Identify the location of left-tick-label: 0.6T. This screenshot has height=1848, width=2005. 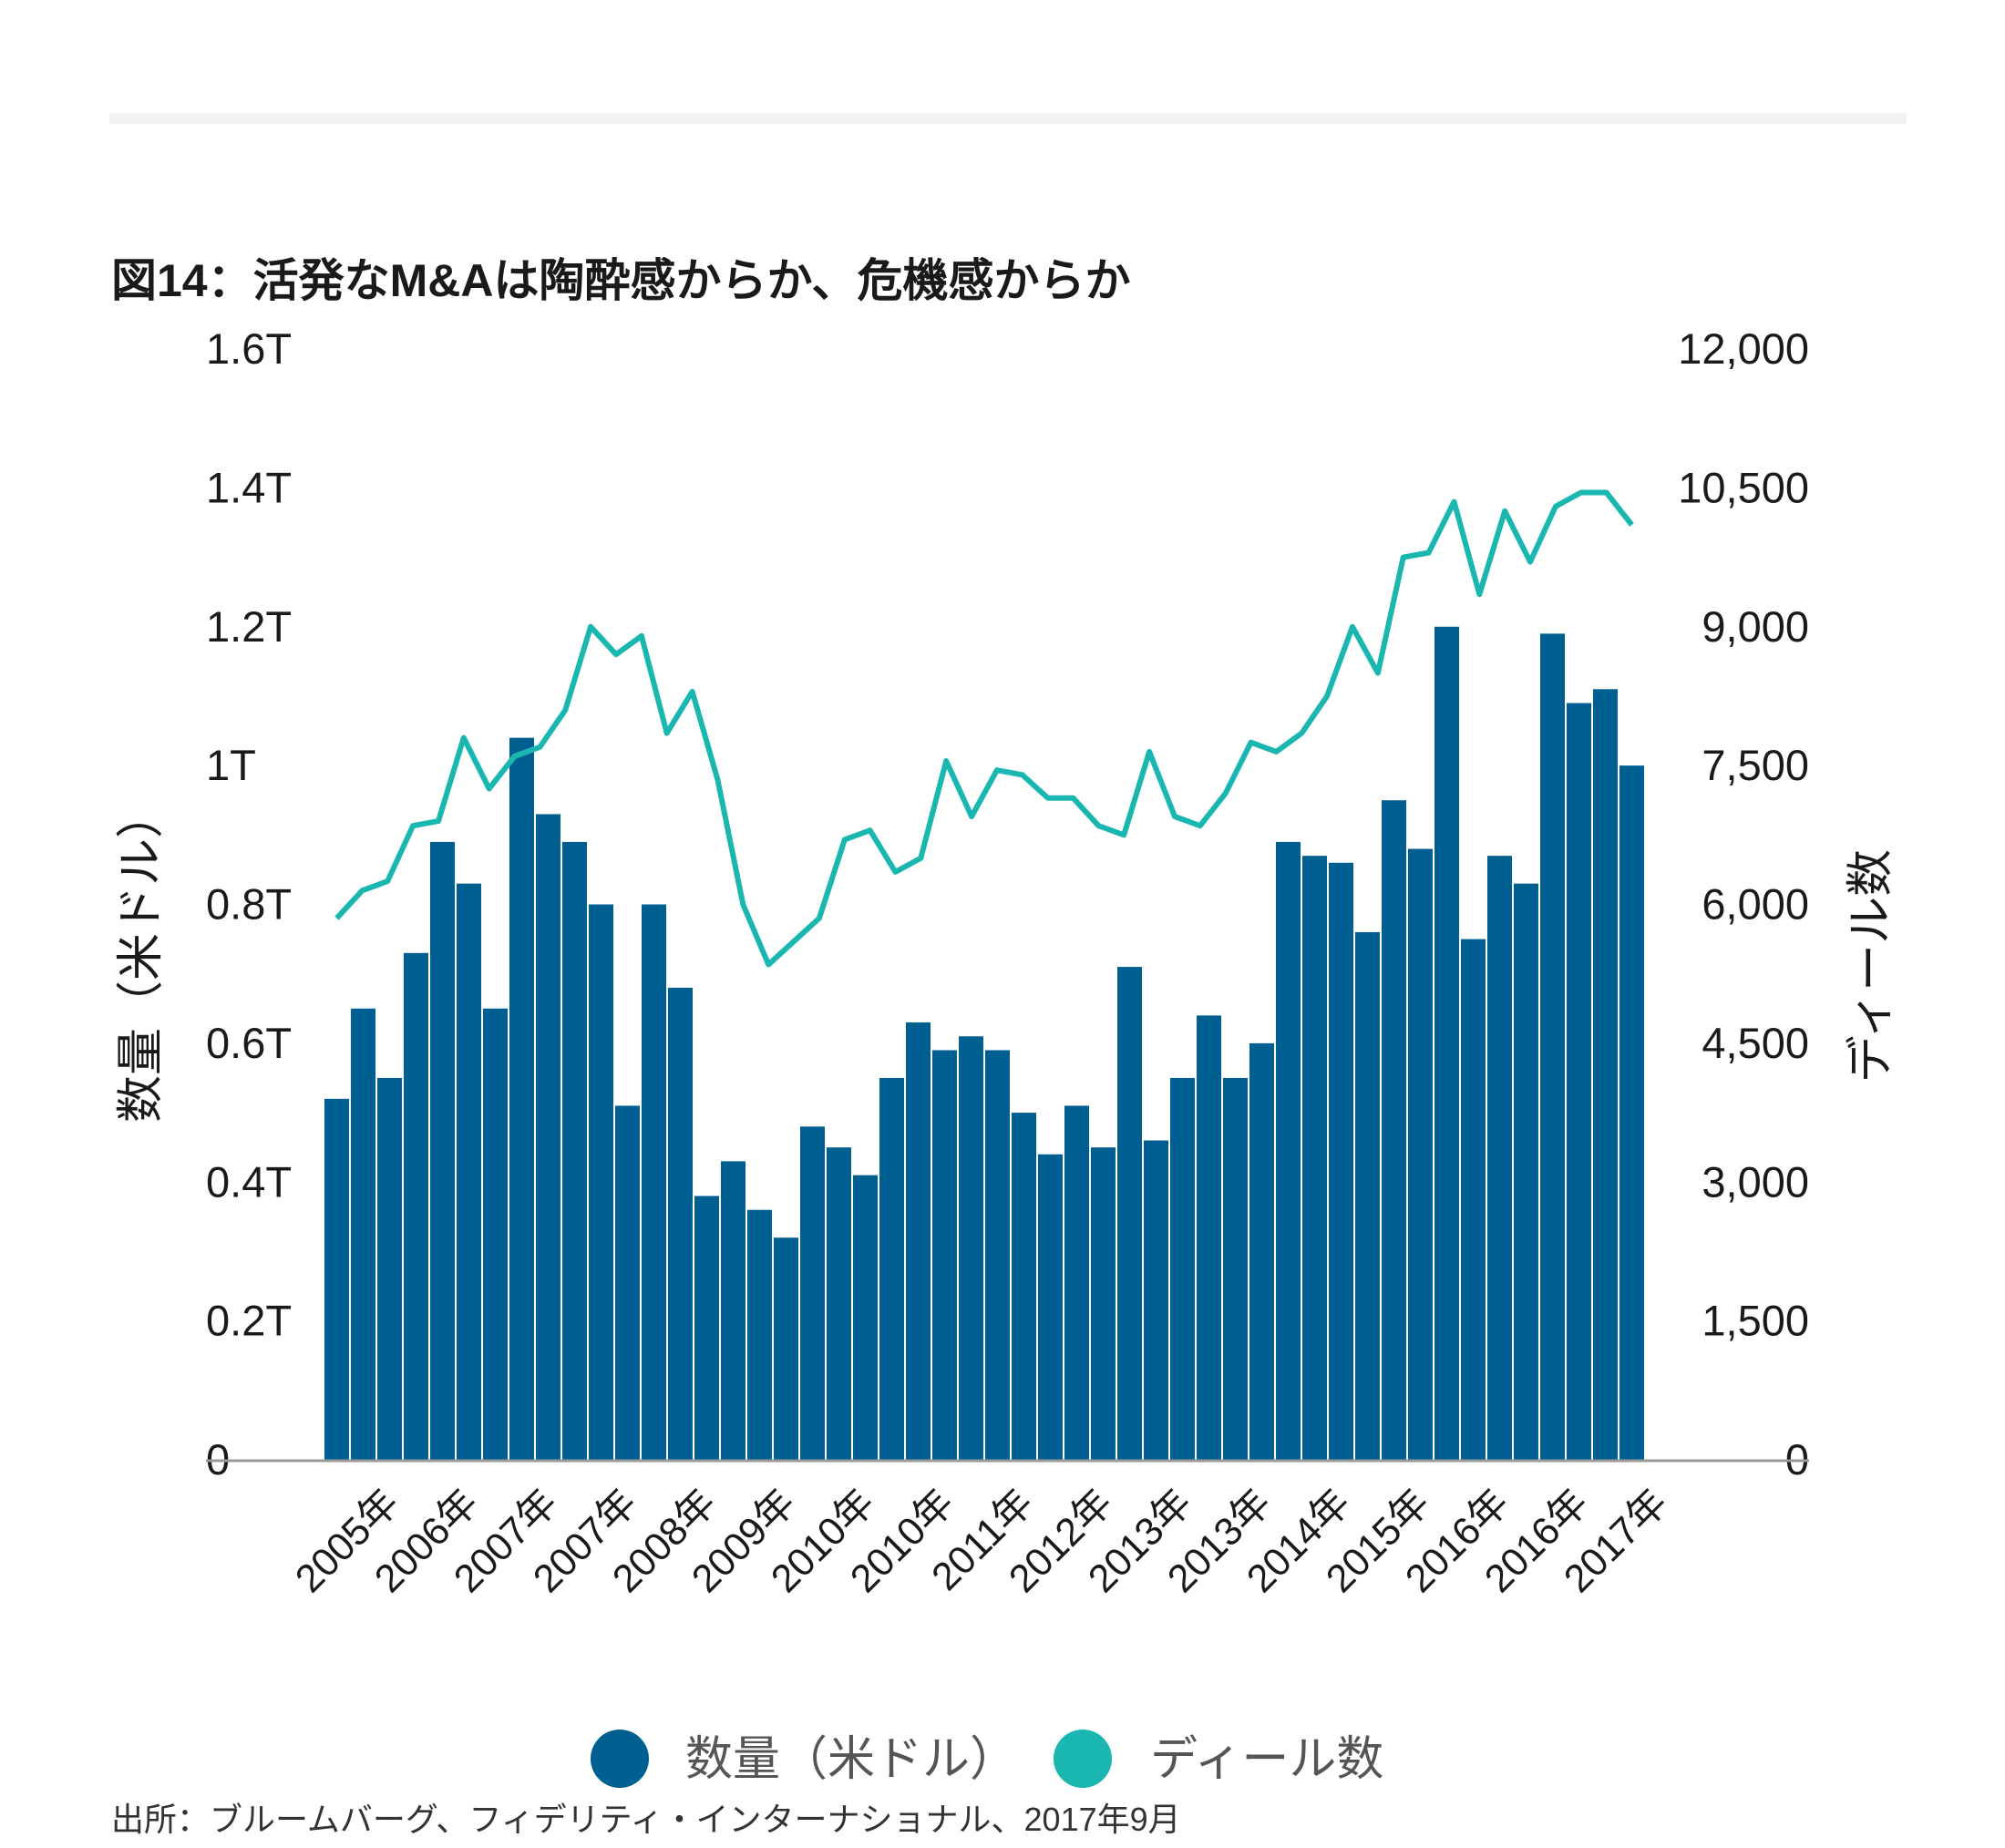
(249, 1043).